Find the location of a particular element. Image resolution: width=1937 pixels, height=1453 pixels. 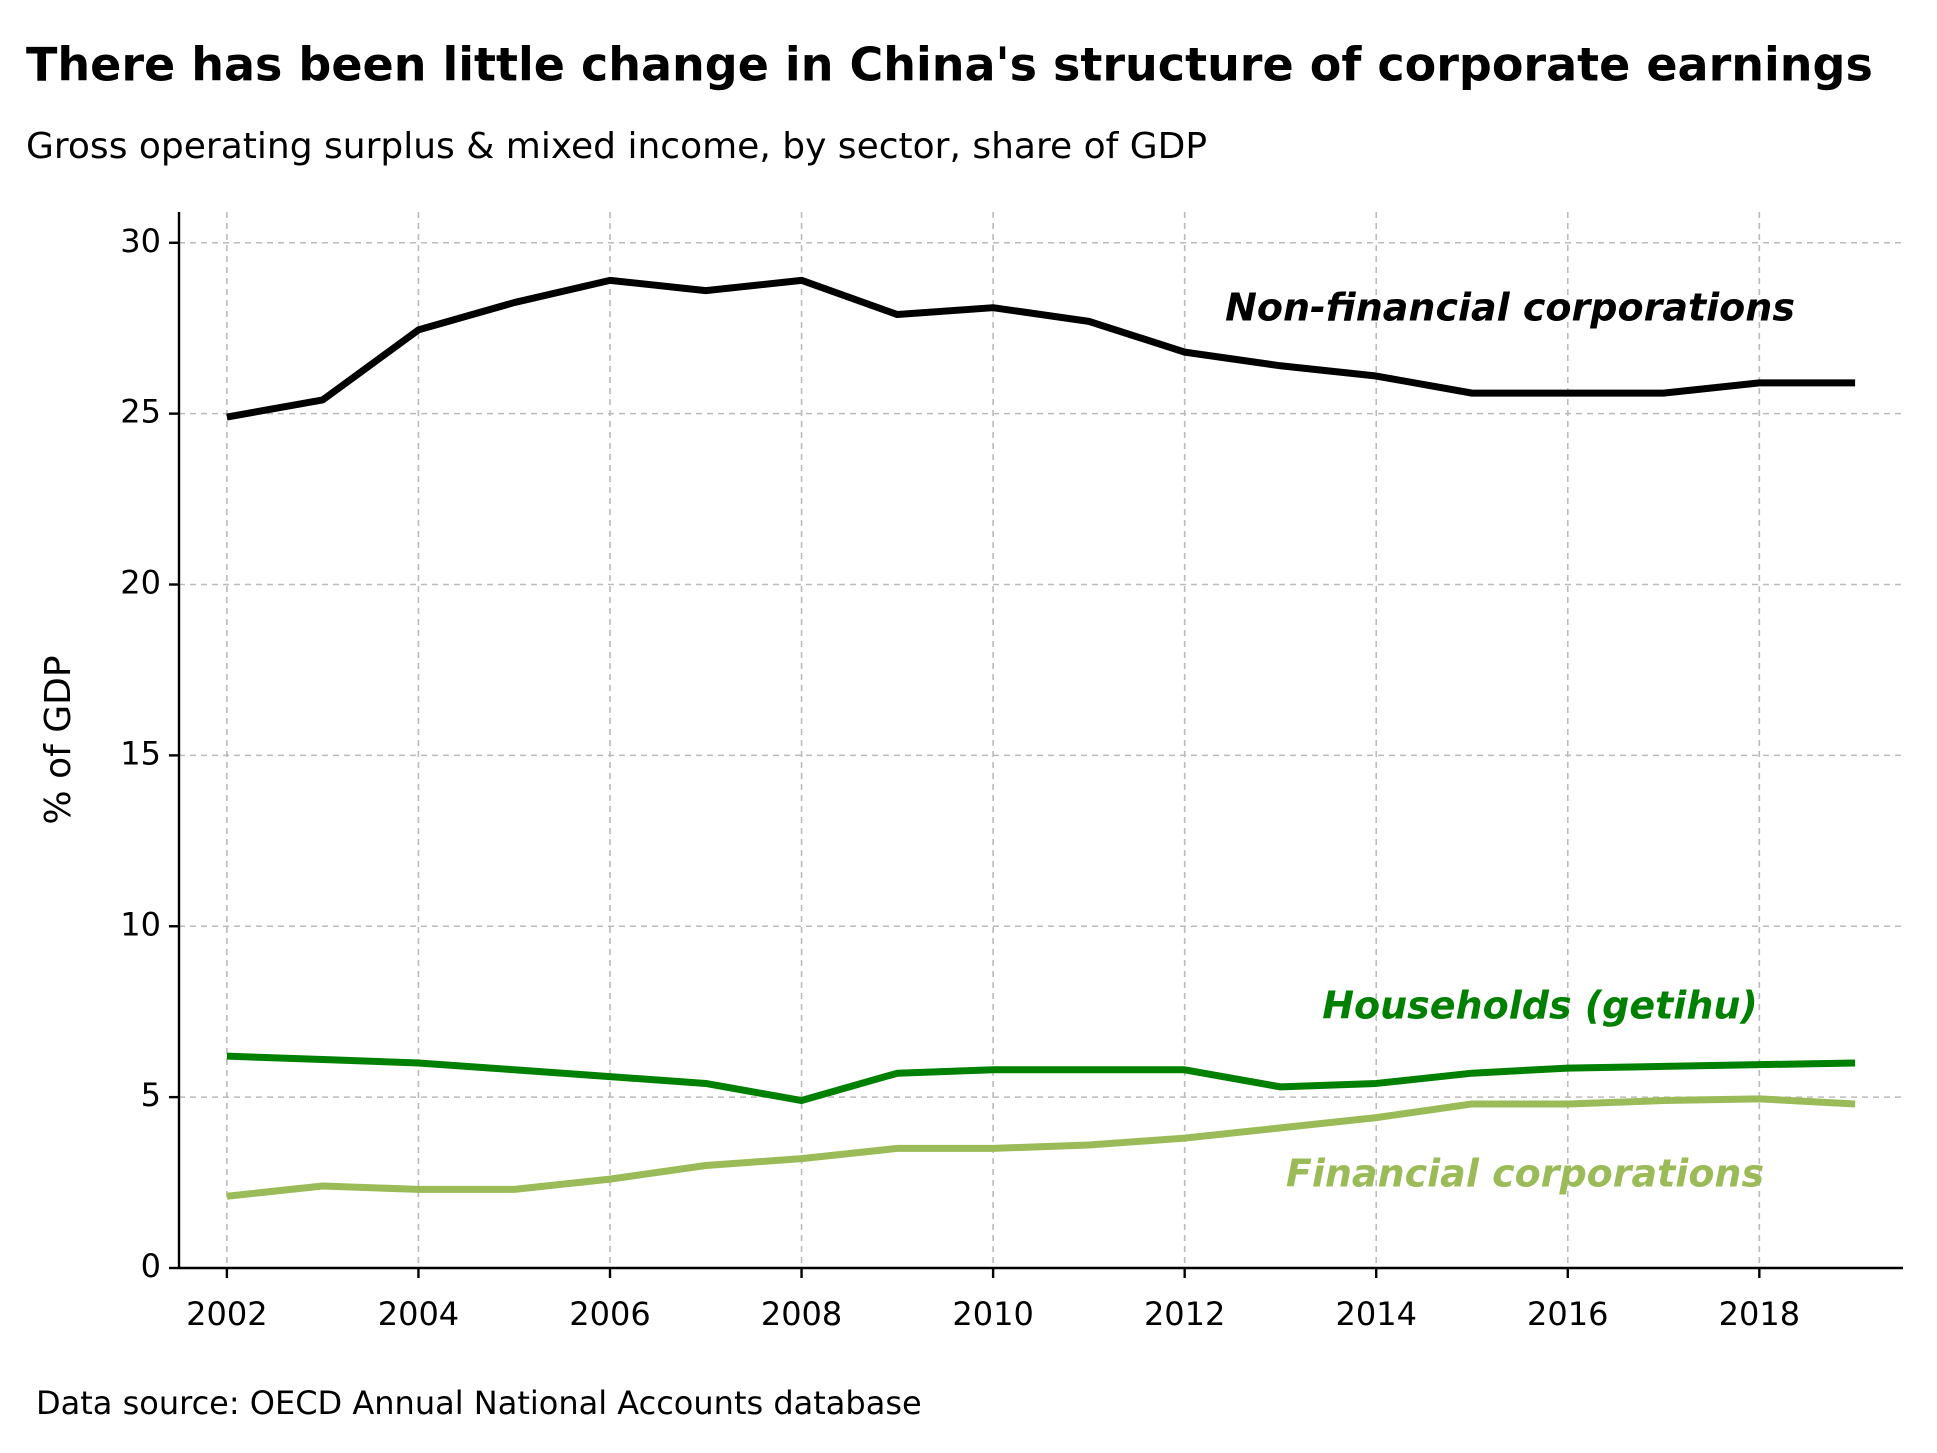

x-tick-label: 2016 is located at coordinates (1567, 1314).